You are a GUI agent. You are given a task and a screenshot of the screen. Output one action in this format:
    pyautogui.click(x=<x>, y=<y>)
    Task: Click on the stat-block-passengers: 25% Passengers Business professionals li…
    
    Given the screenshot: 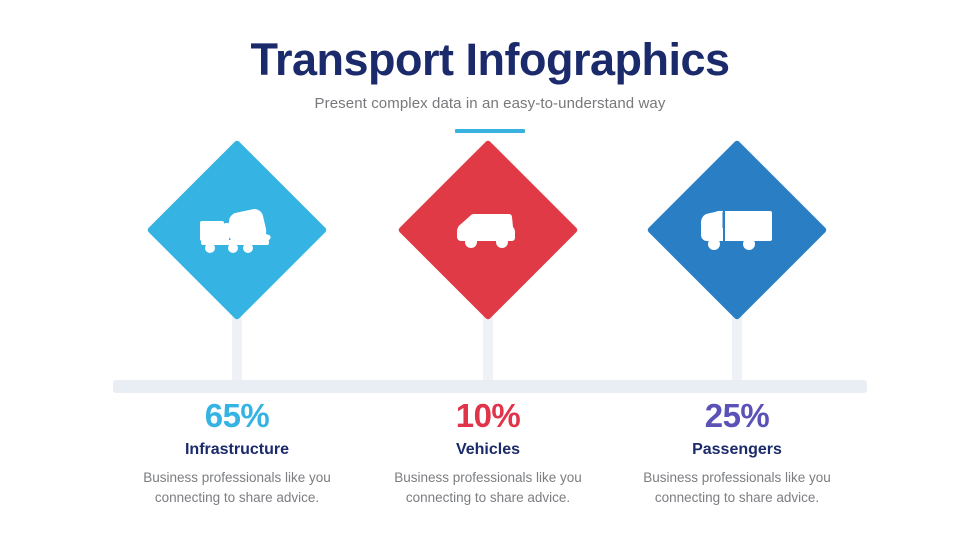 What is the action you would take?
    pyautogui.click(x=737, y=452)
    